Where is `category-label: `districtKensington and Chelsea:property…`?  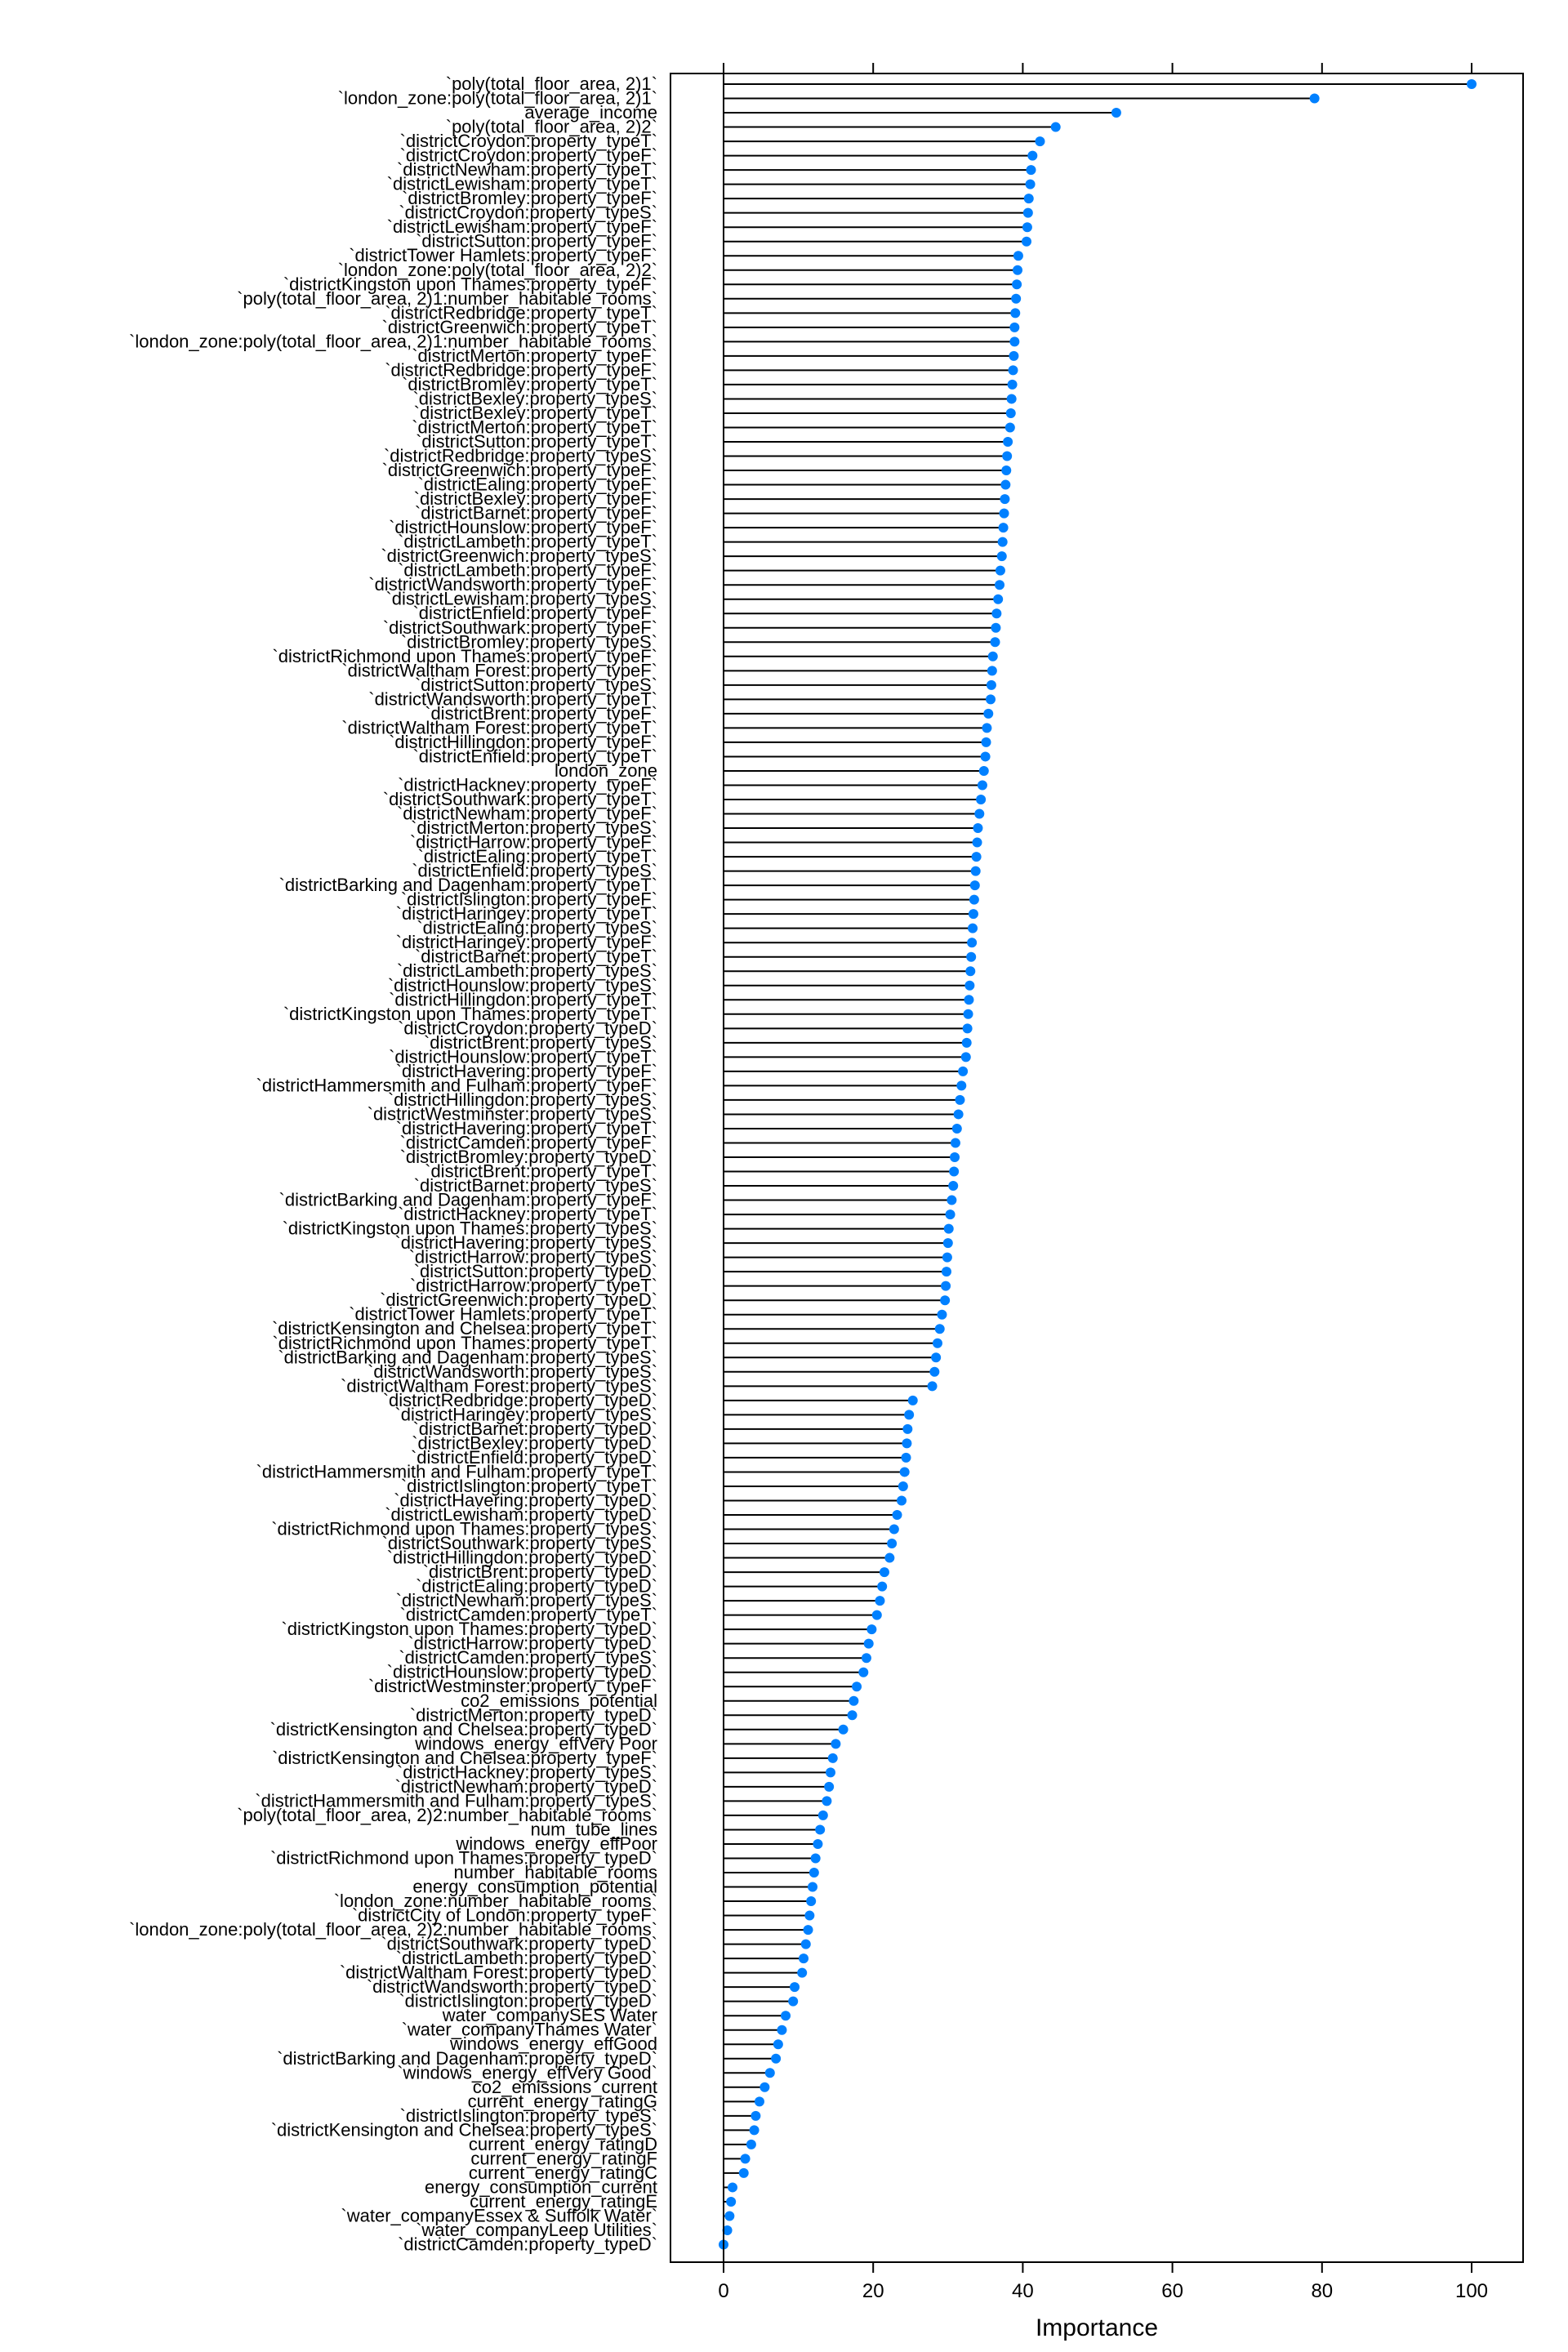
category-label: `districtKensington and Chelsea:property… is located at coordinates (465, 1758).